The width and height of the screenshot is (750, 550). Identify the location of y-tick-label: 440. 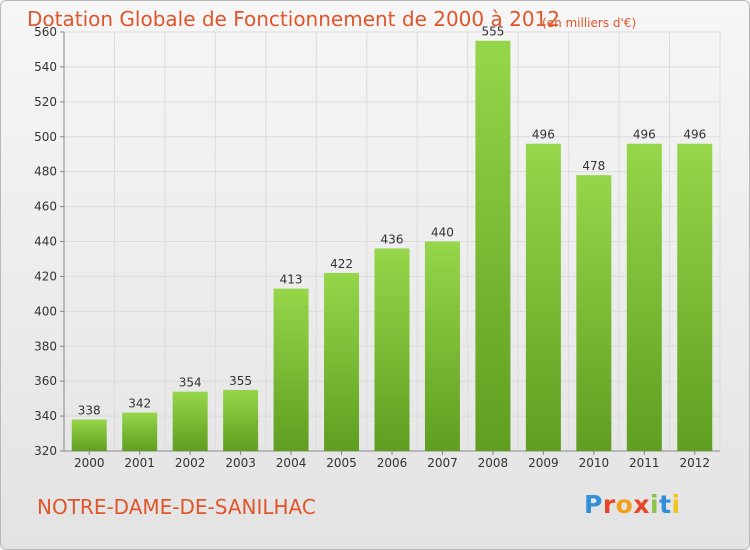
(45, 242).